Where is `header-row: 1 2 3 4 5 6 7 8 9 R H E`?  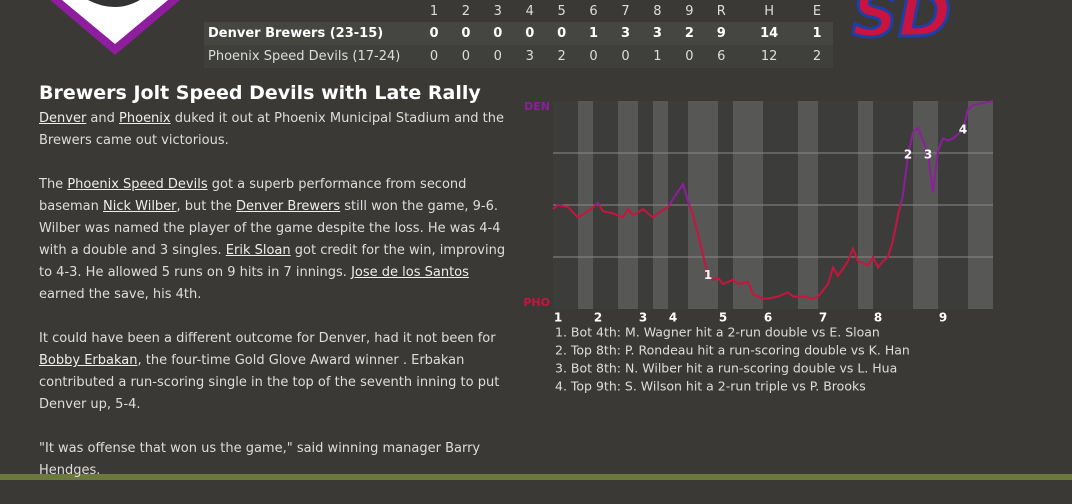 header-row: 1 2 3 4 5 6 7 8 9 R H E is located at coordinates (518, 11).